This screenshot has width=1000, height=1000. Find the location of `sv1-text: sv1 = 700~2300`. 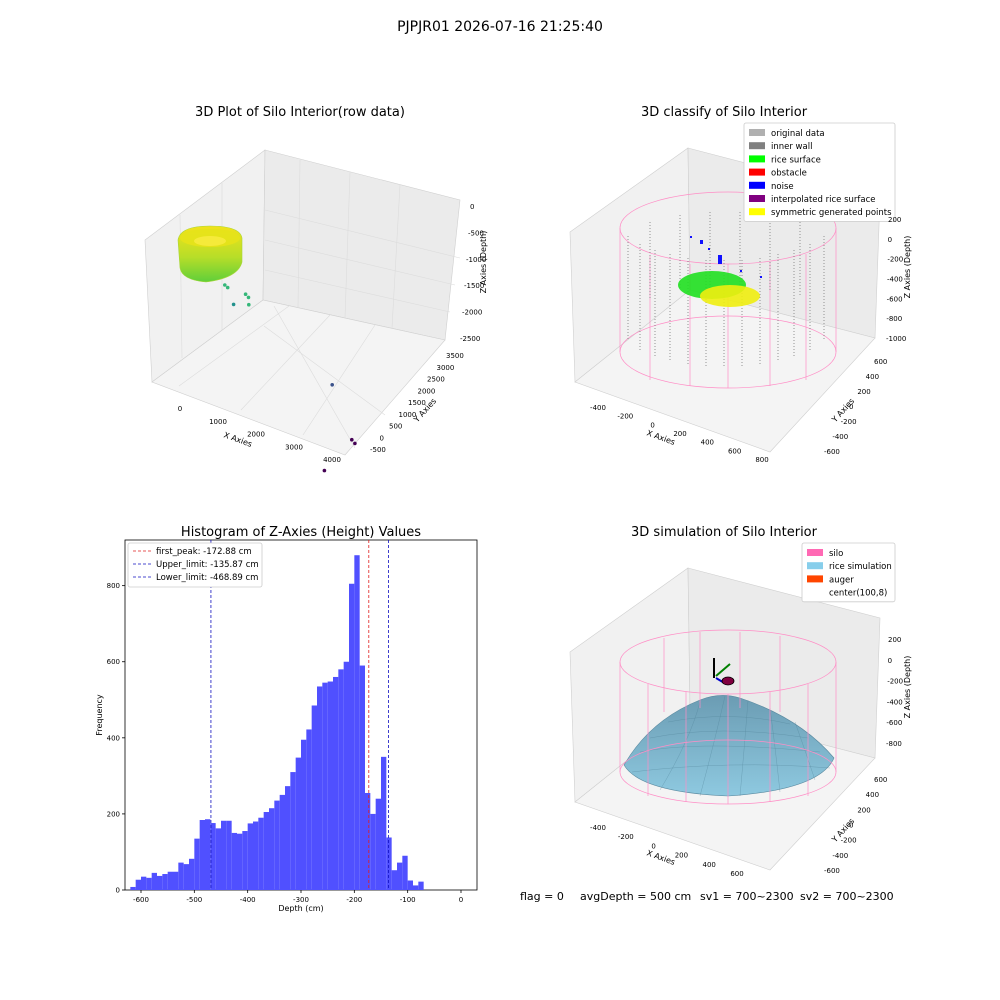

sv1-text: sv1 = 700~2300 is located at coordinates (747, 896).